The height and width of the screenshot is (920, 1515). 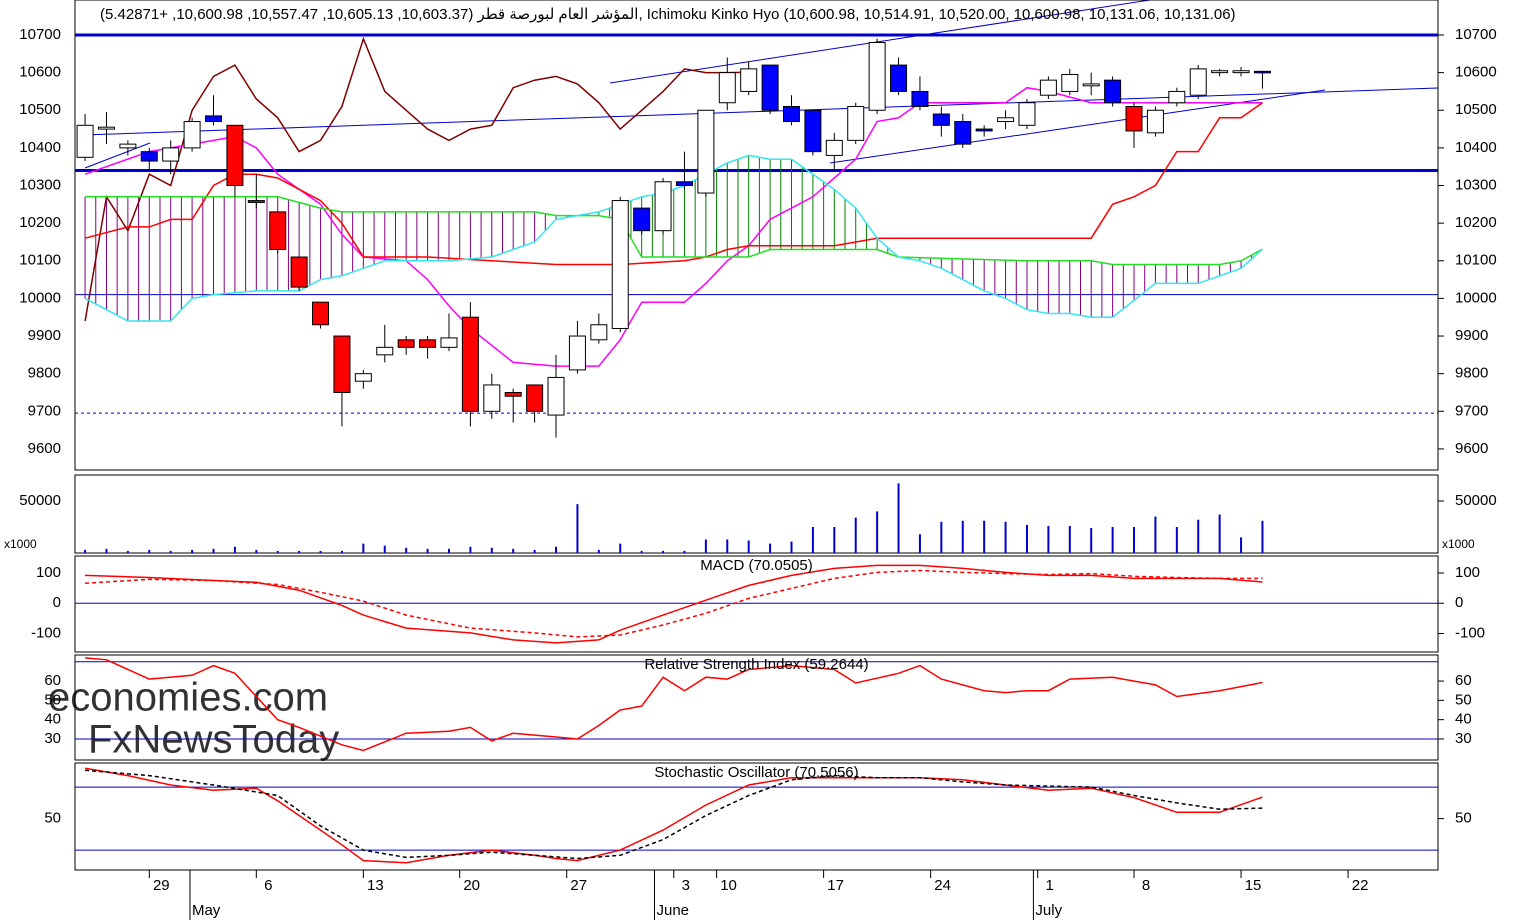 I want to click on x-tick-label: 24, so click(x=942, y=885).